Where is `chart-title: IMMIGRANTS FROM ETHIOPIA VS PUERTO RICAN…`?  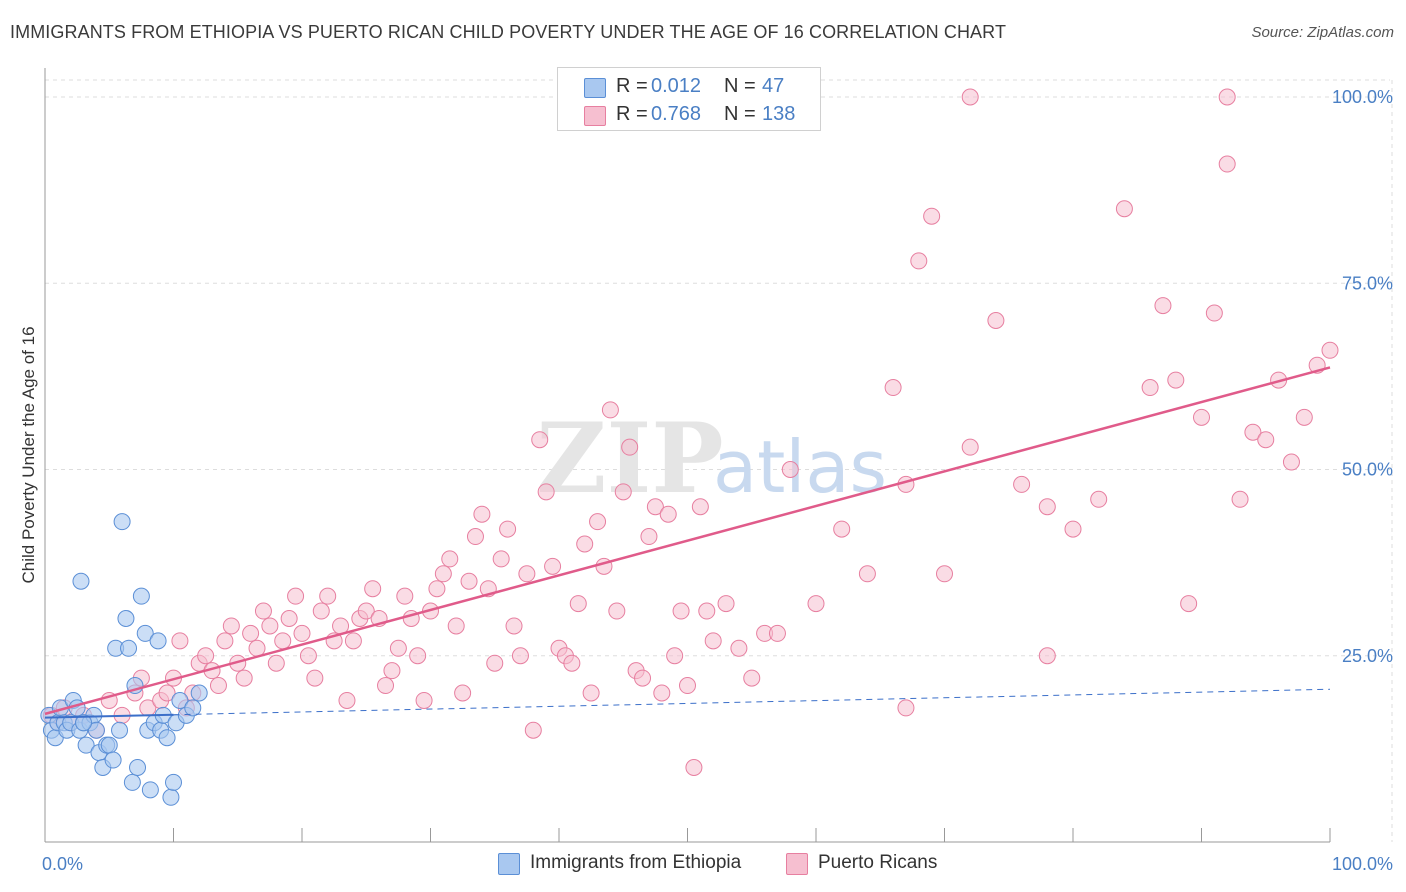
chart-title: IMMIGRANTS FROM ETHIOPIA VS PUERTO RICAN… is located at coordinates (508, 32).